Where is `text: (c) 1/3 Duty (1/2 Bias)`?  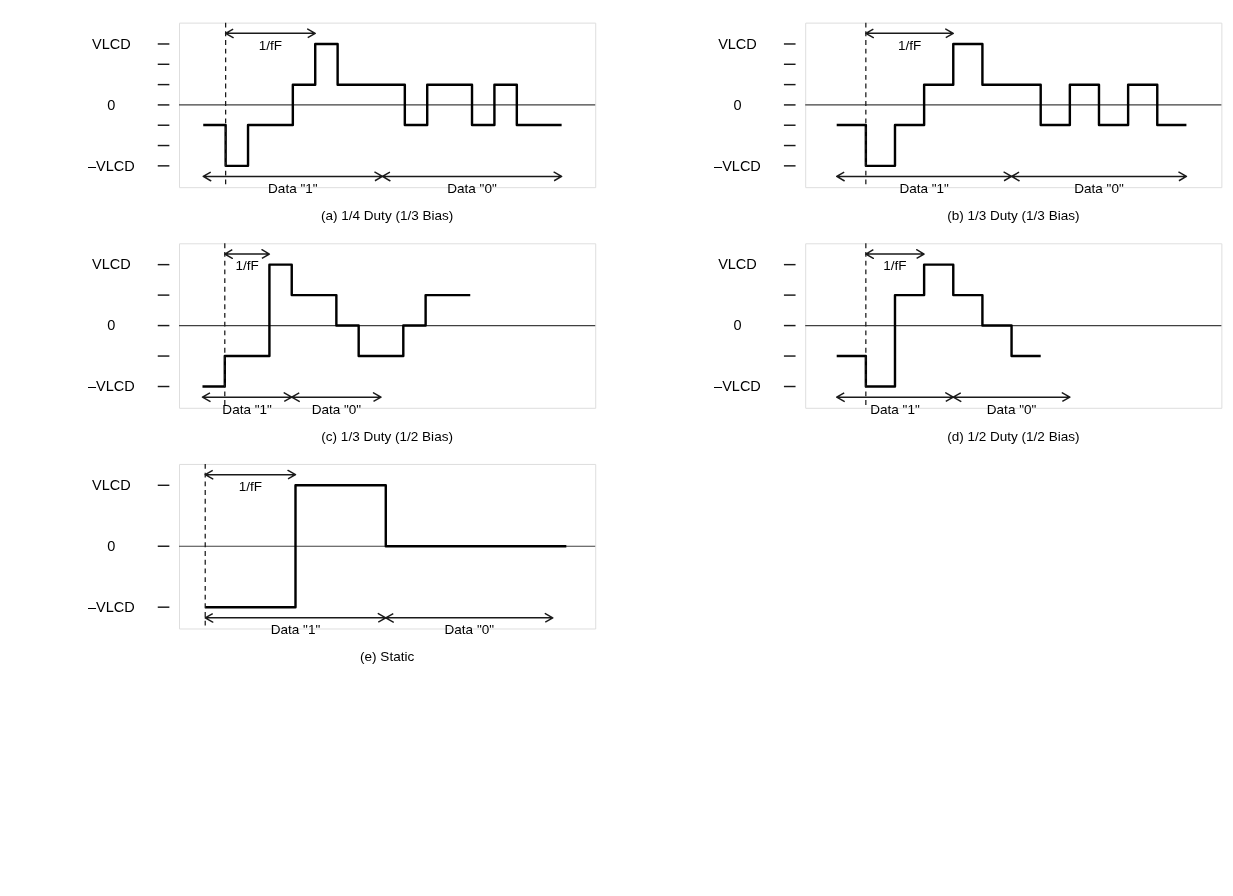 text: (c) 1/3 Duty (1/2 Bias) is located at coordinates (387, 436).